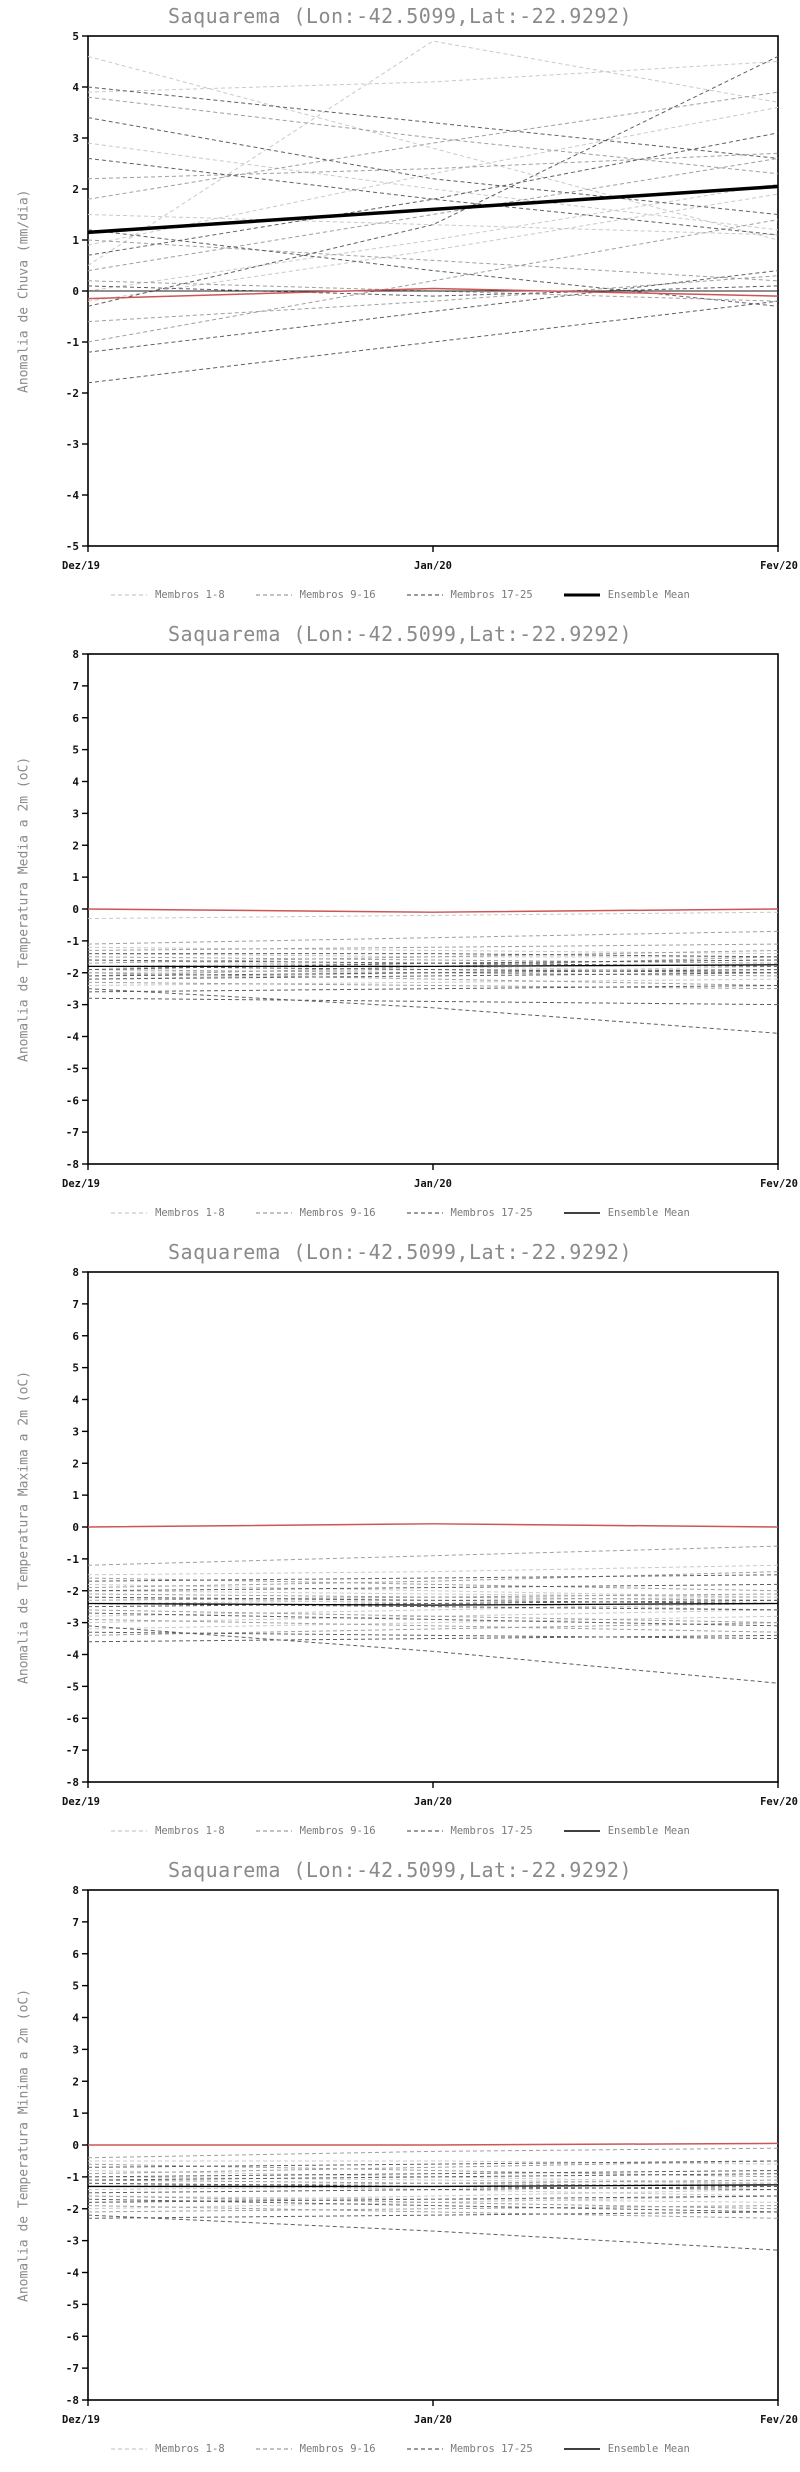 This screenshot has width=800, height=2472. Describe the element at coordinates (72, 1750) in the screenshot. I see `y-tick-label: -7` at that location.